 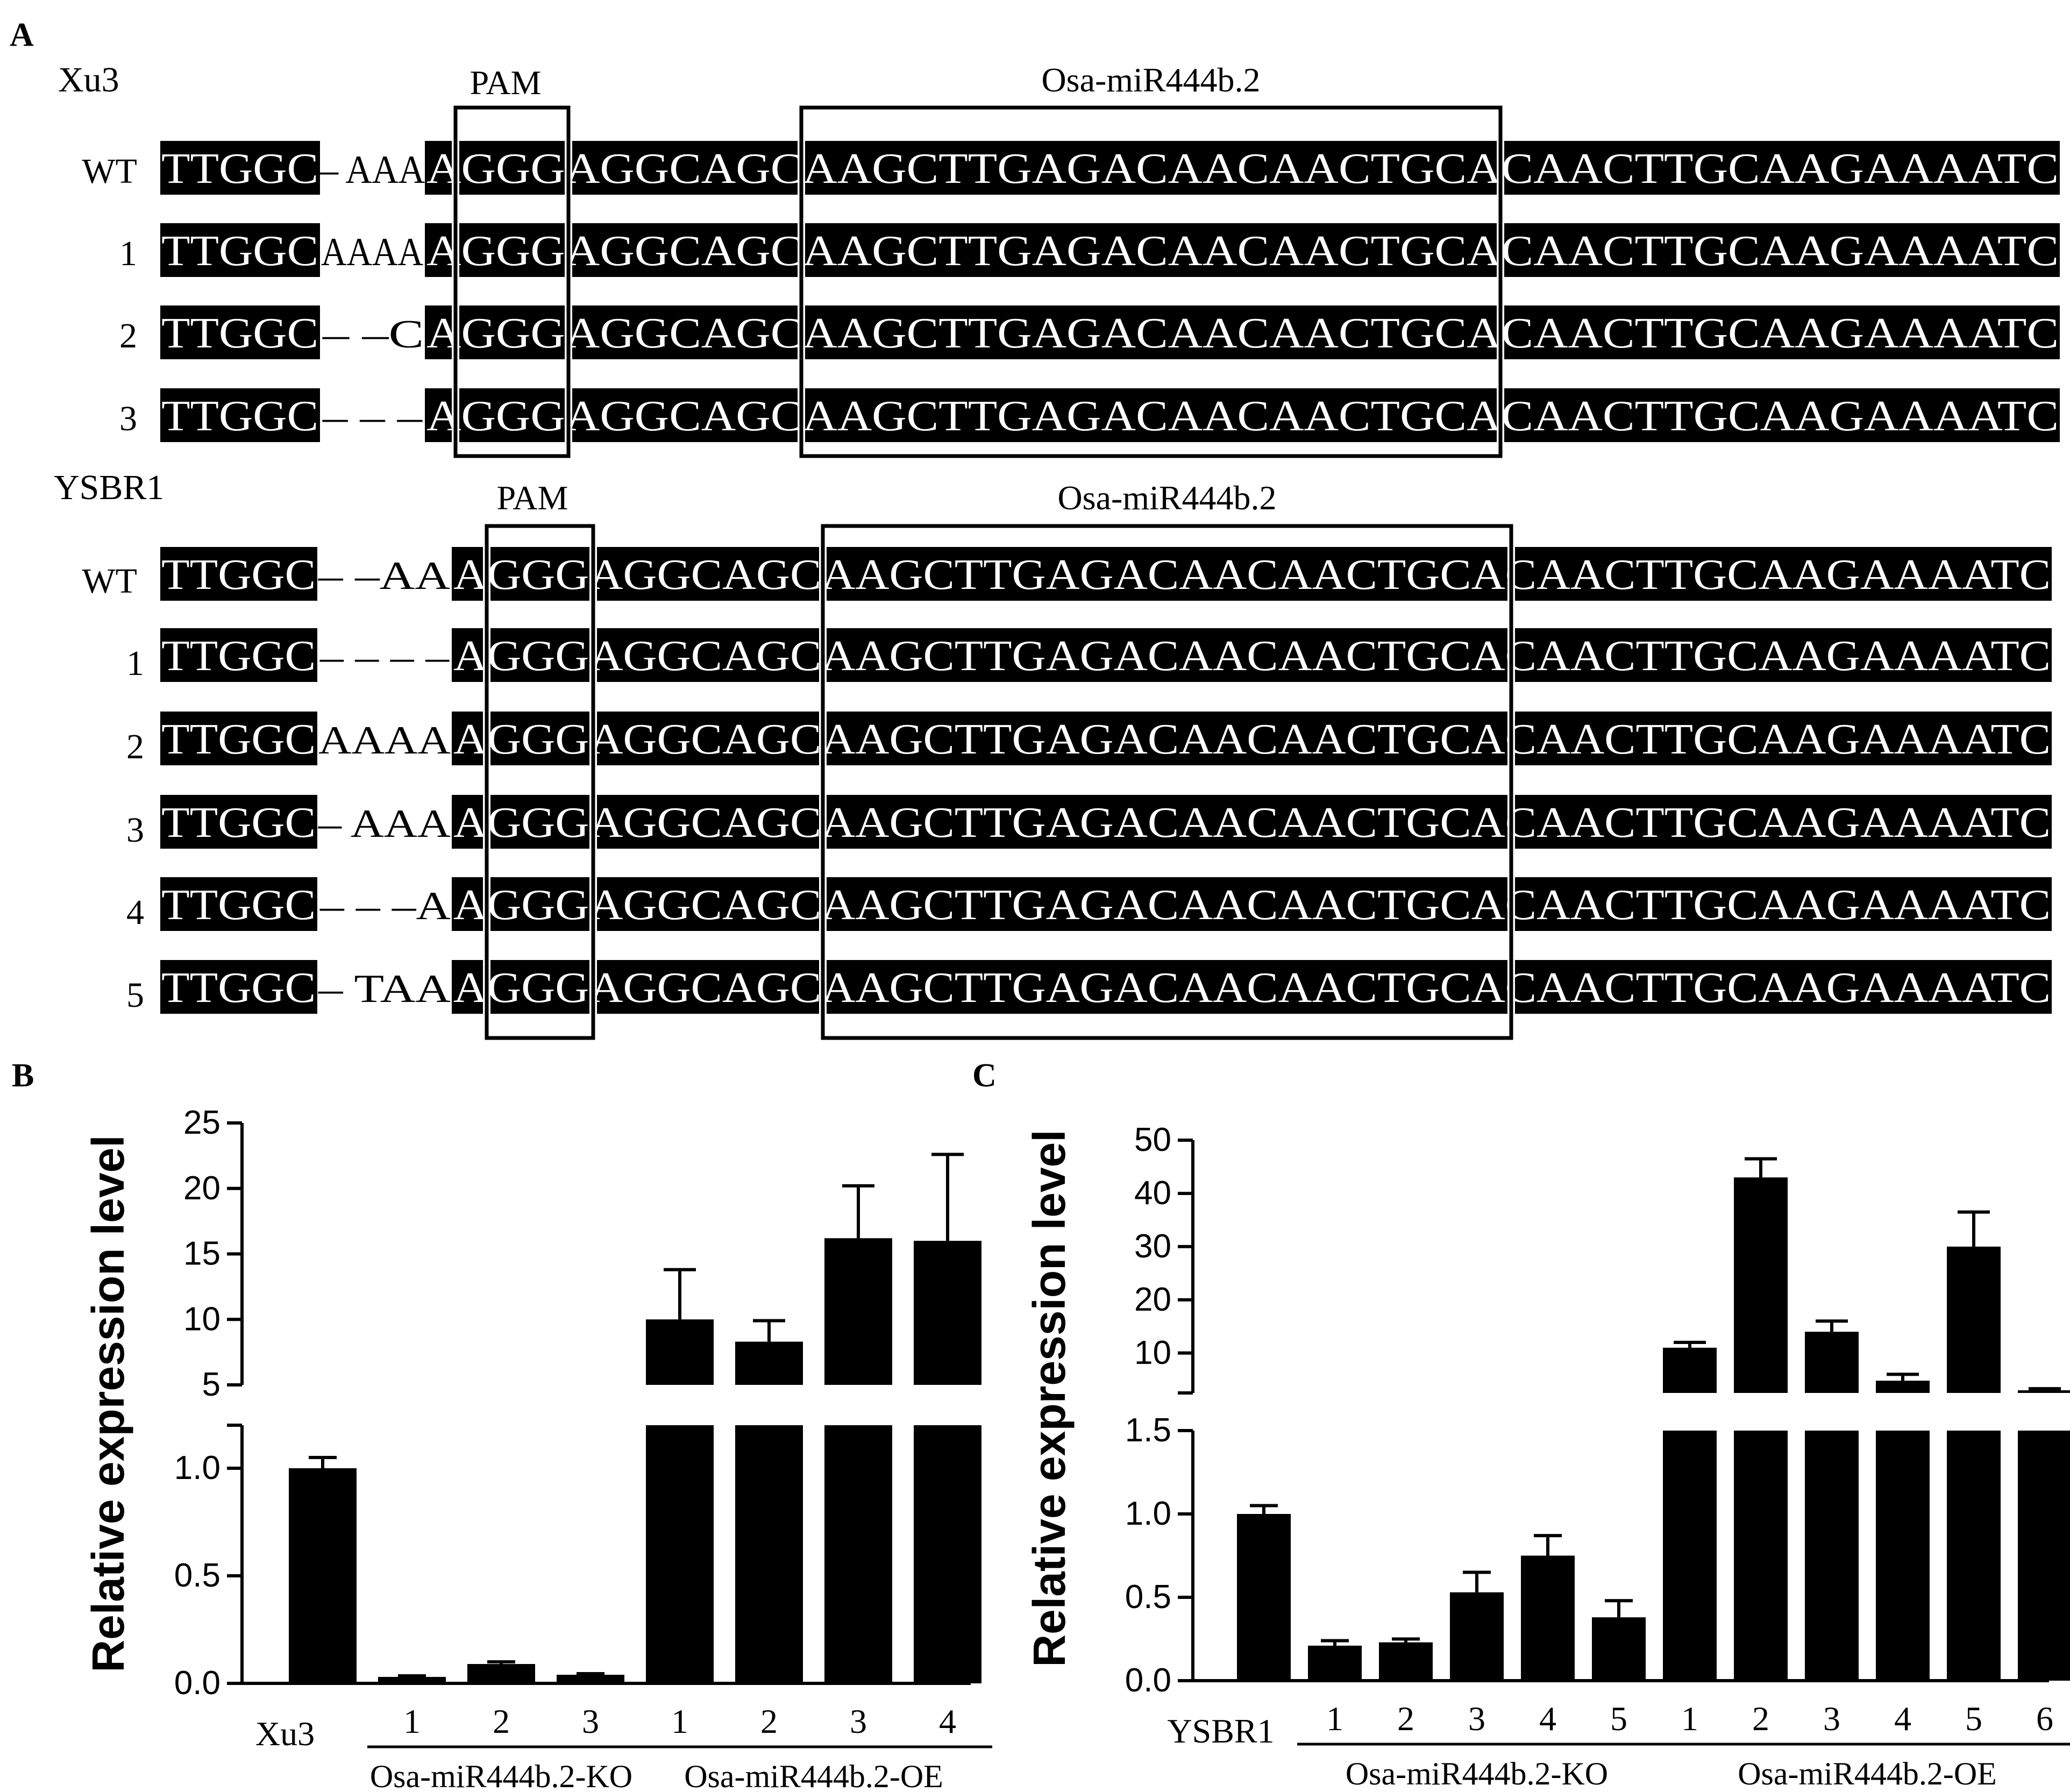 What do you see at coordinates (128, 335) in the screenshot?
I see `row-label: 2` at bounding box center [128, 335].